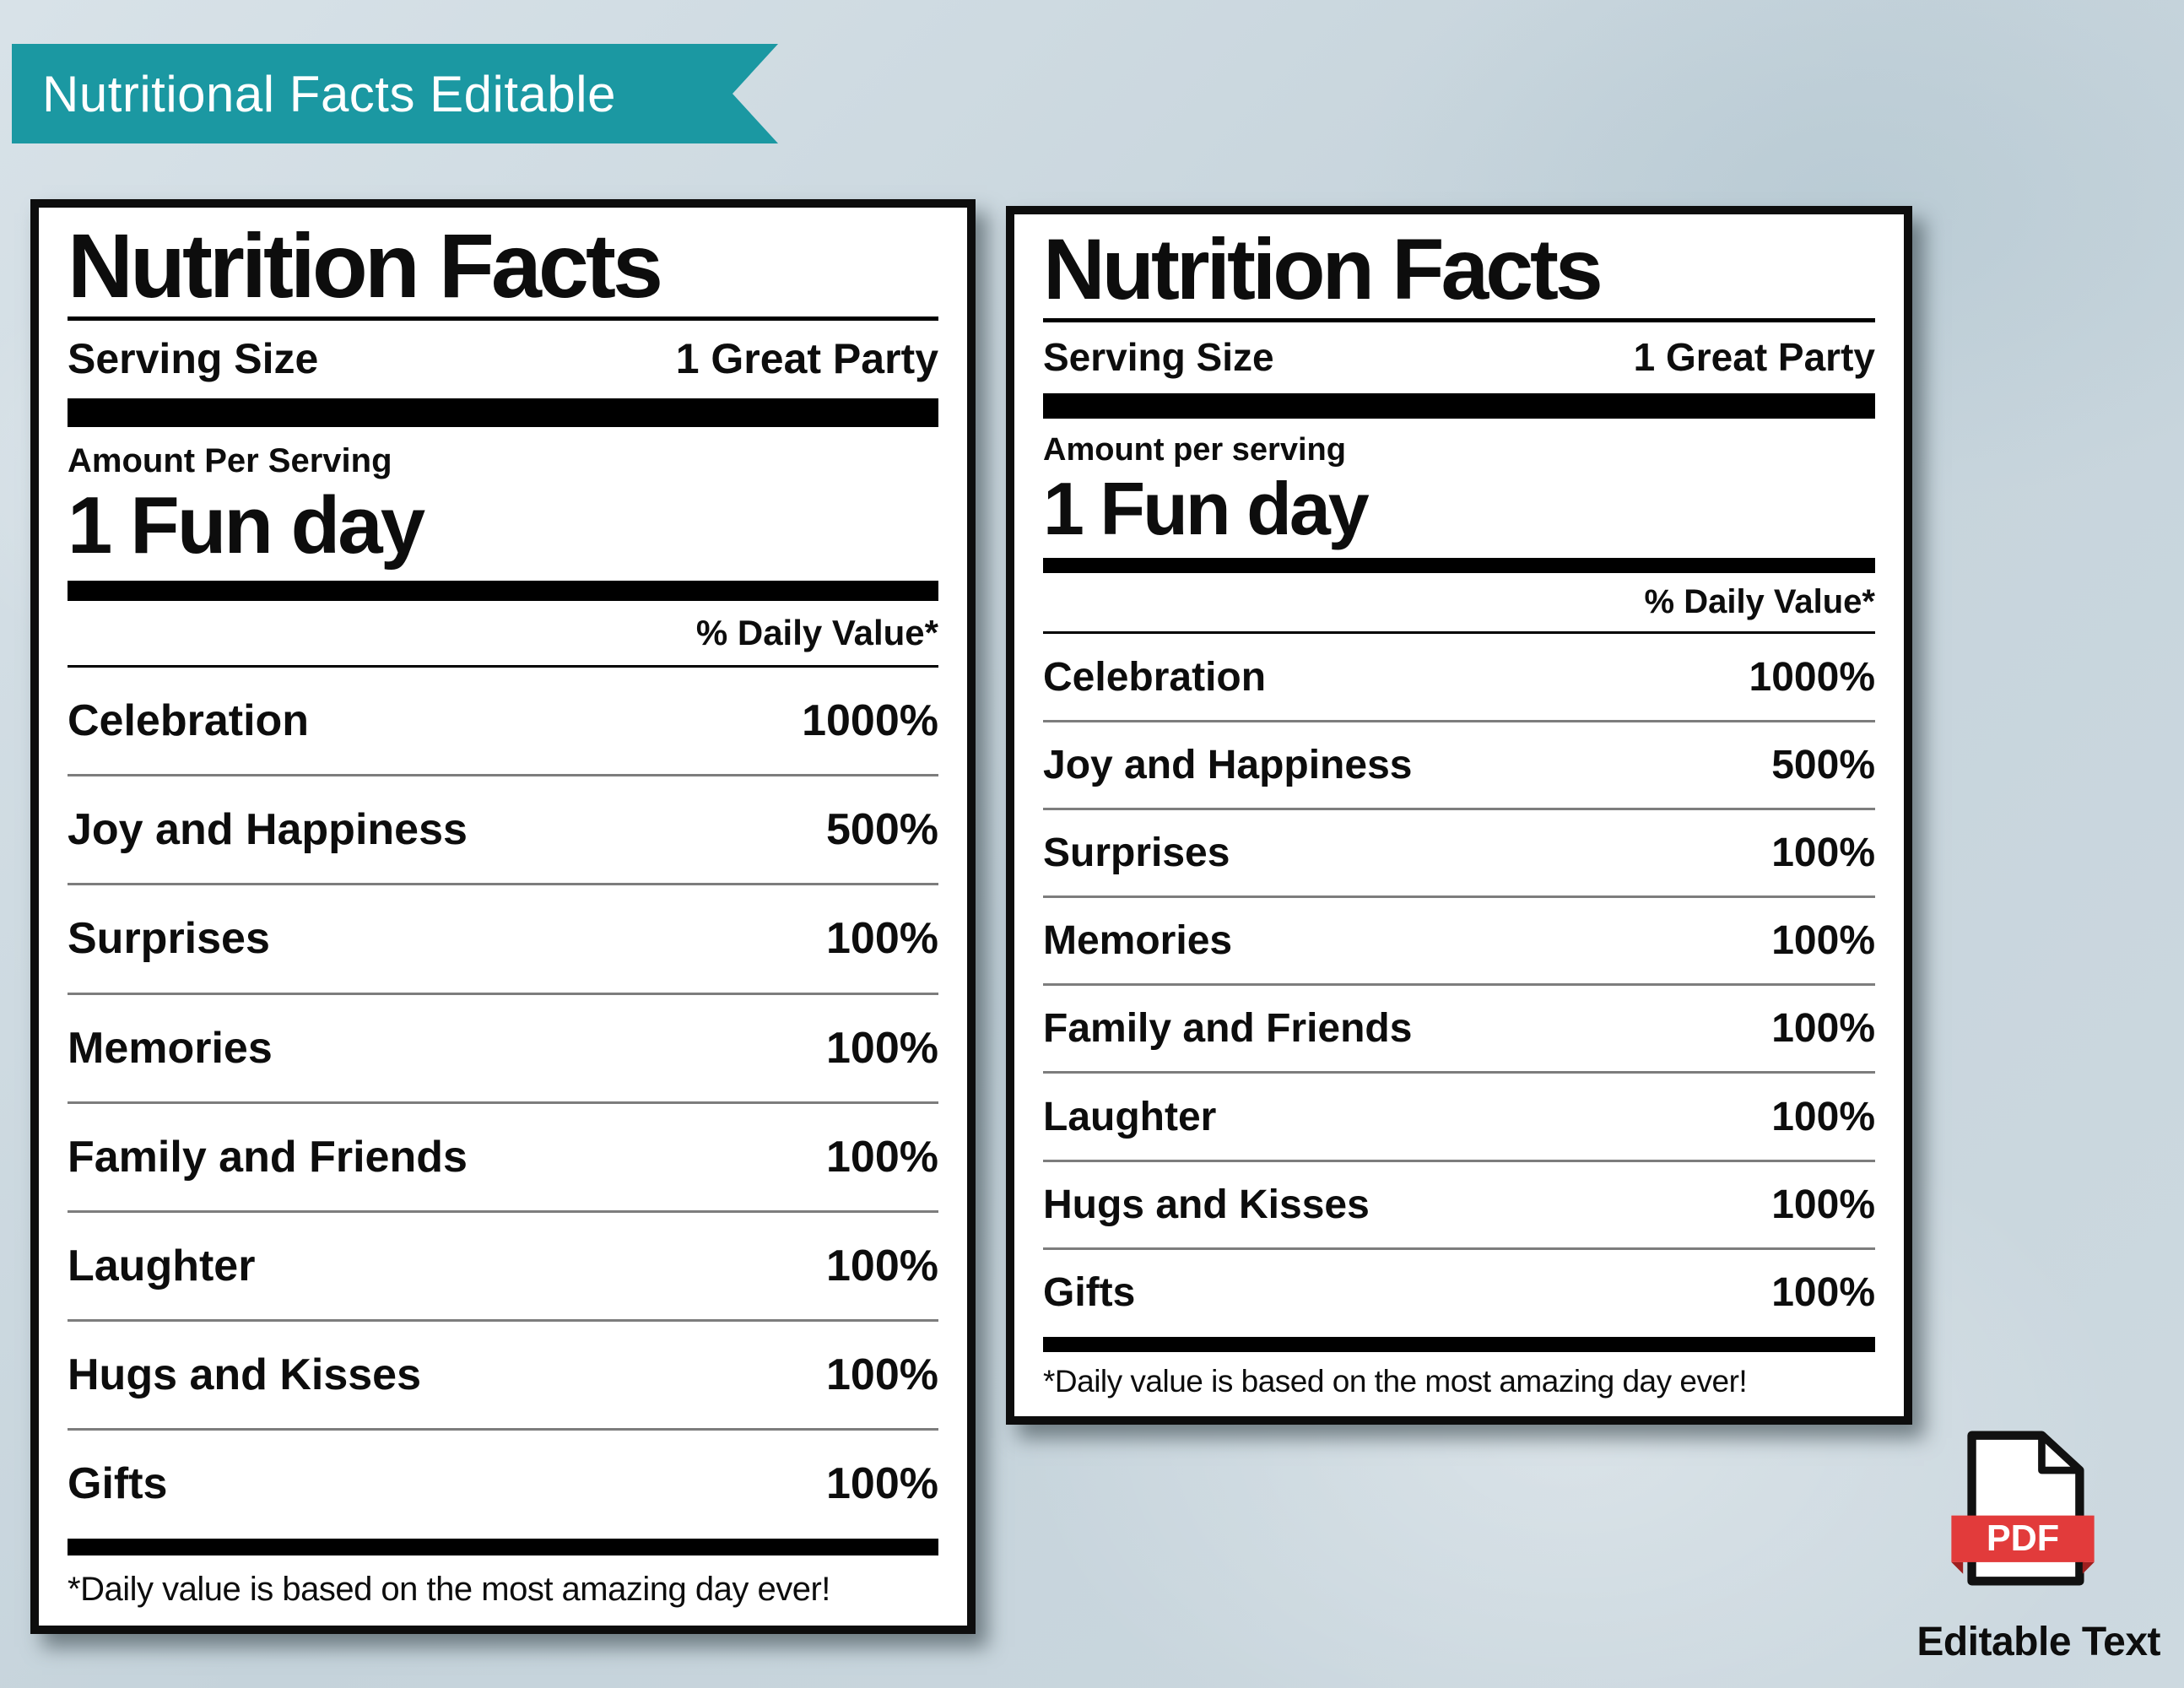 This screenshot has height=1688, width=2184. I want to click on pdf-file-icon-graphic: PDF, so click(2023, 1508).